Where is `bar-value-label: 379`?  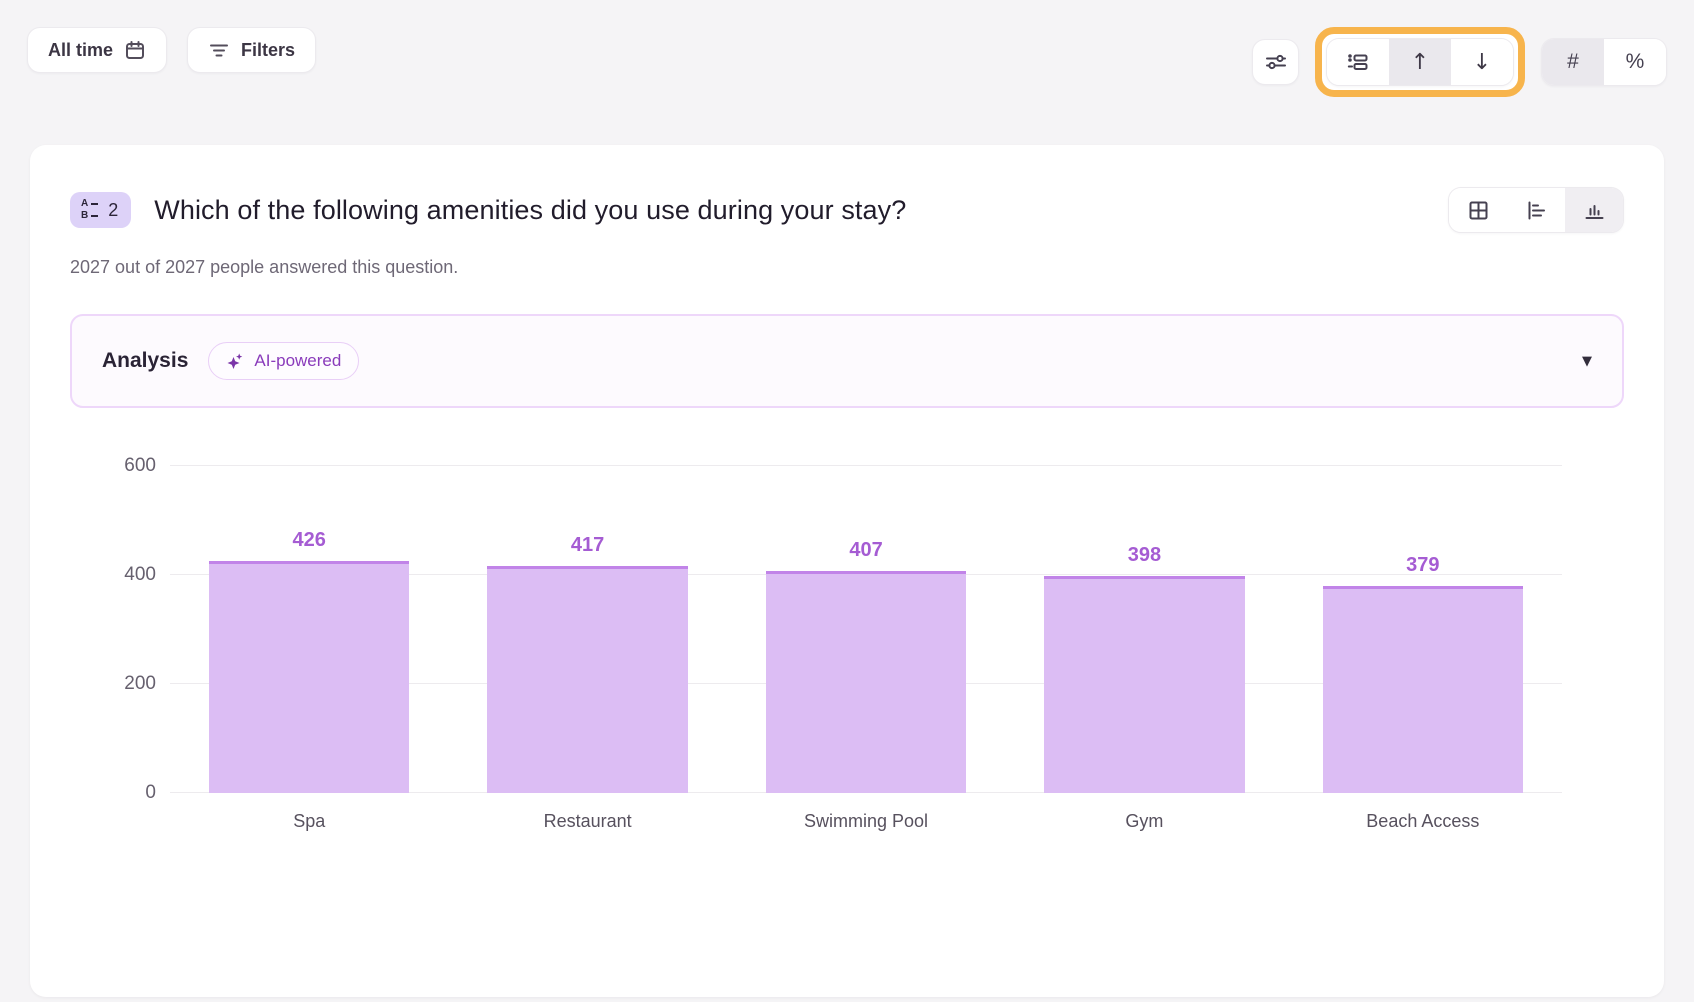
bar-value-label: 379 is located at coordinates (1423, 565).